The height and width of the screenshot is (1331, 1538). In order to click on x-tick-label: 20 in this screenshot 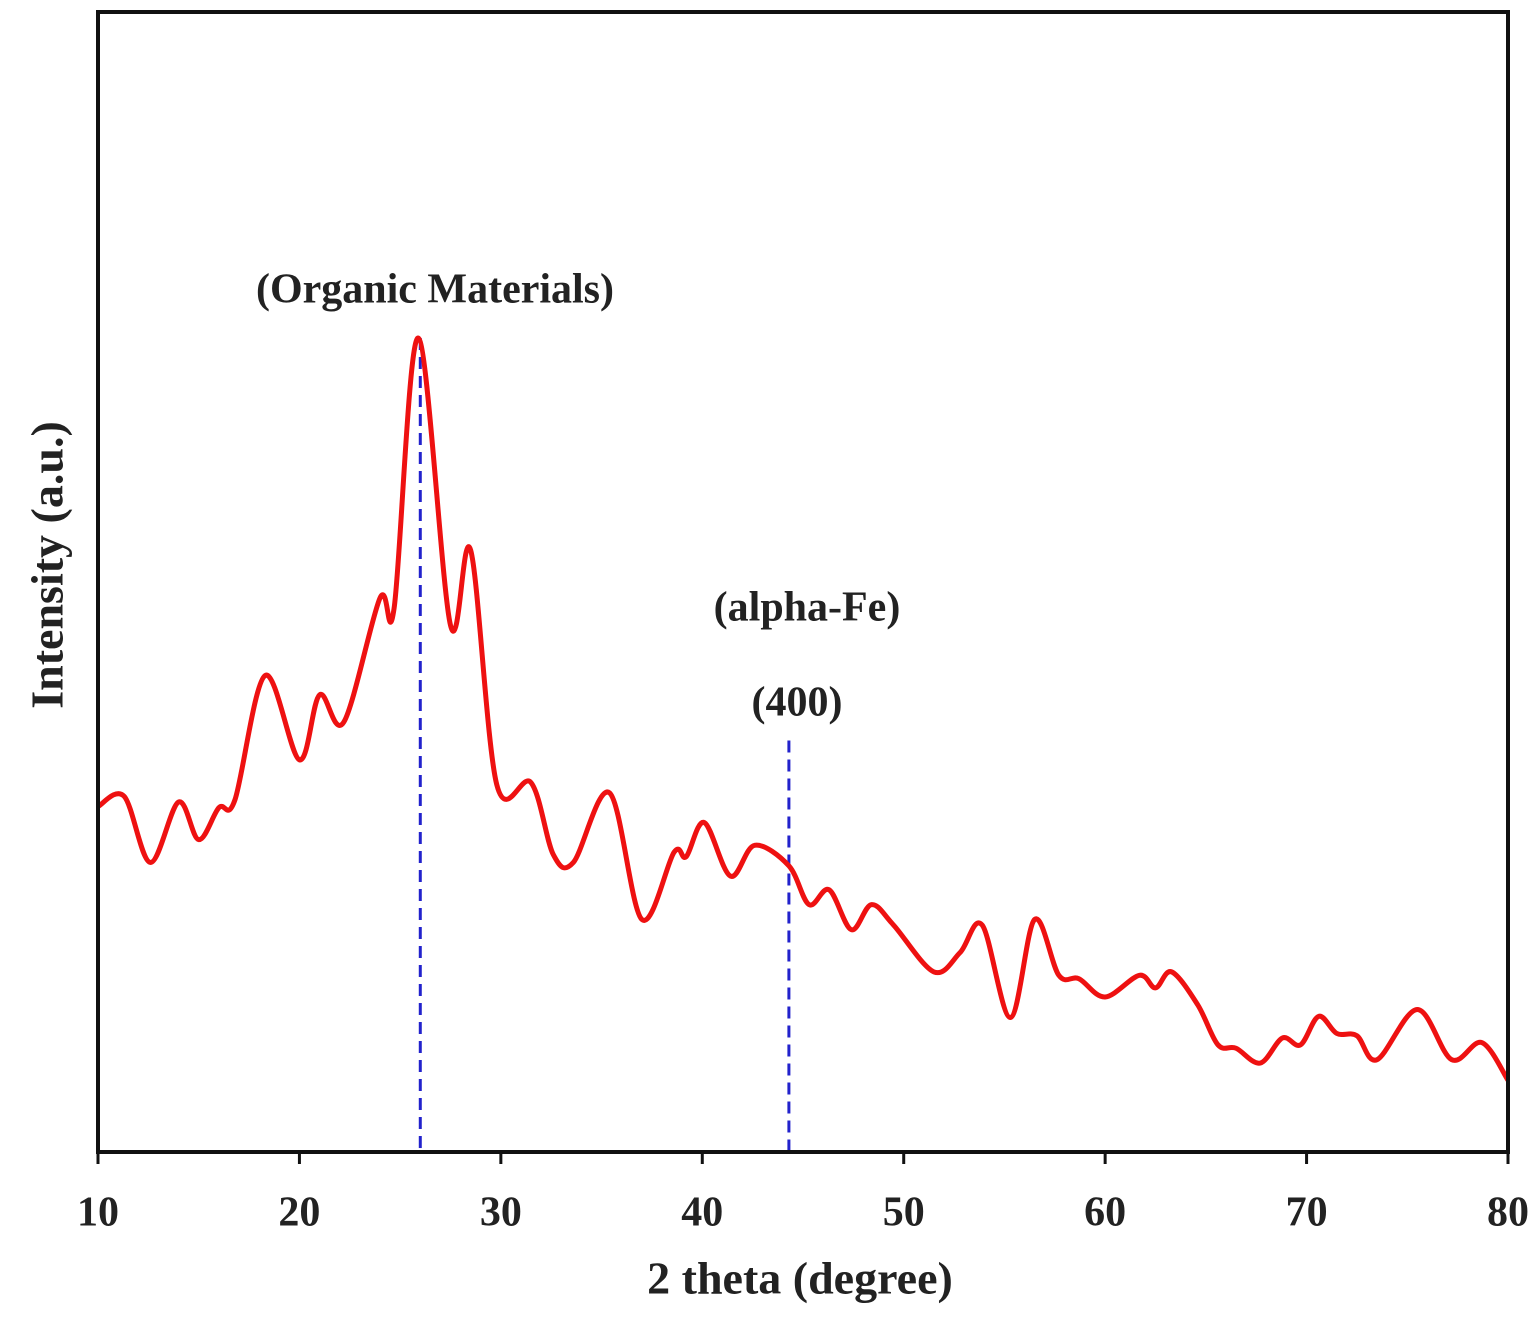, I will do `click(299, 1213)`.